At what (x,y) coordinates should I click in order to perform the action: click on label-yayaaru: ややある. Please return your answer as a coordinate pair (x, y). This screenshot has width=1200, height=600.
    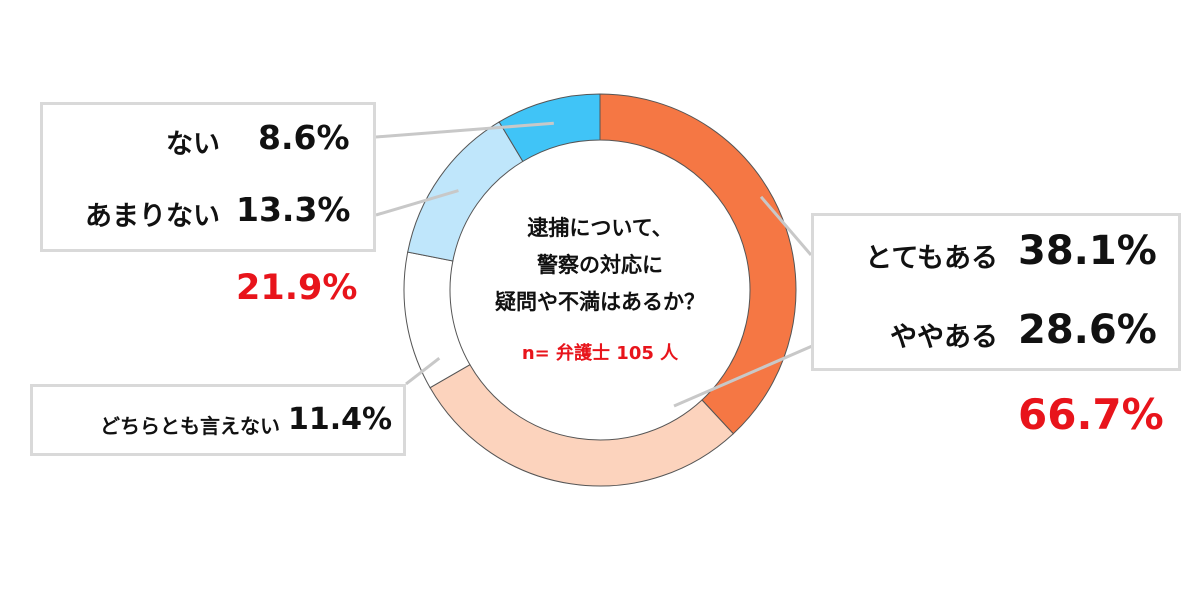
    Looking at the image, I should click on (944, 337).